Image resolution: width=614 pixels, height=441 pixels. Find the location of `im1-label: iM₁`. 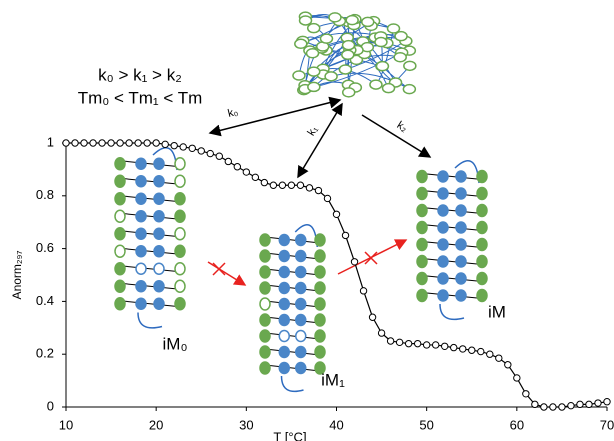

im1-label: iM₁ is located at coordinates (333, 379).